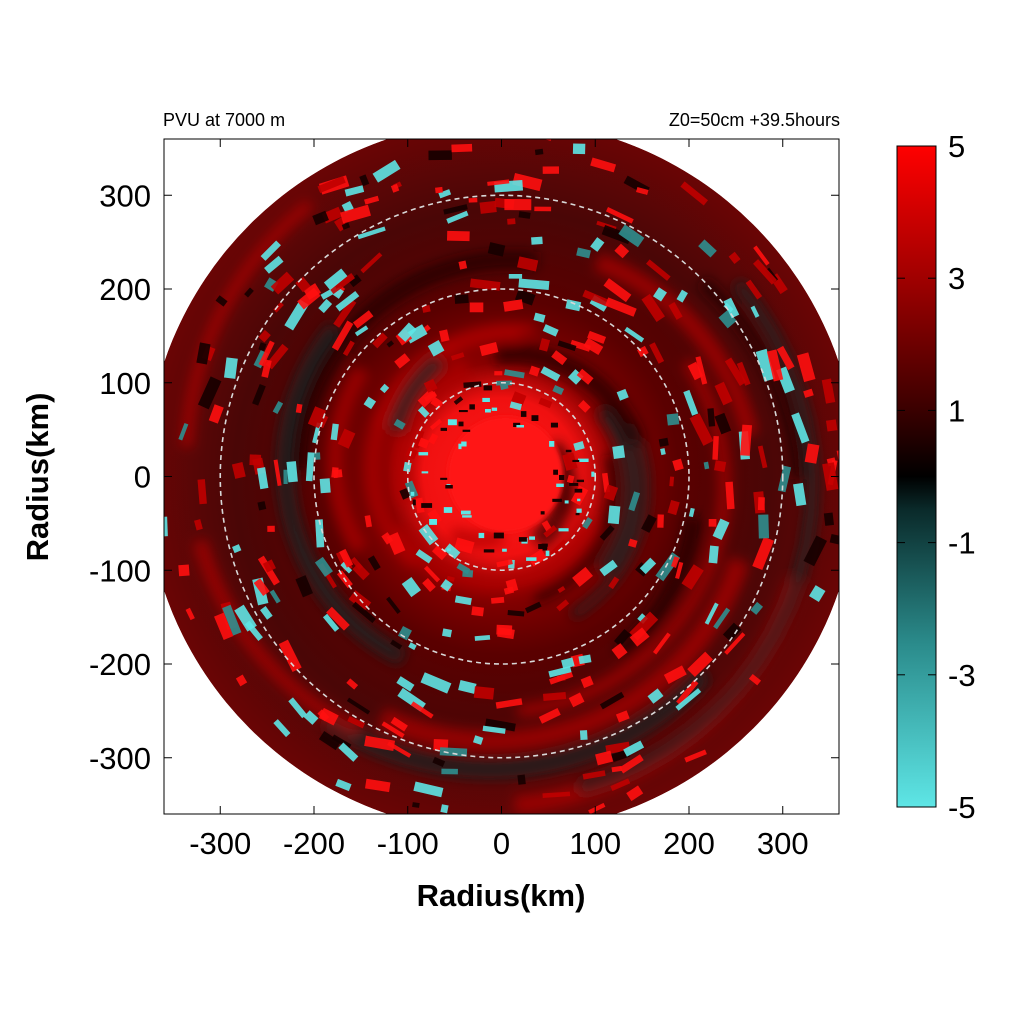 The image size is (1024, 1024). Describe the element at coordinates (224, 120) in the screenshot. I see `chart-title-left: PVU at 7000 m` at that location.